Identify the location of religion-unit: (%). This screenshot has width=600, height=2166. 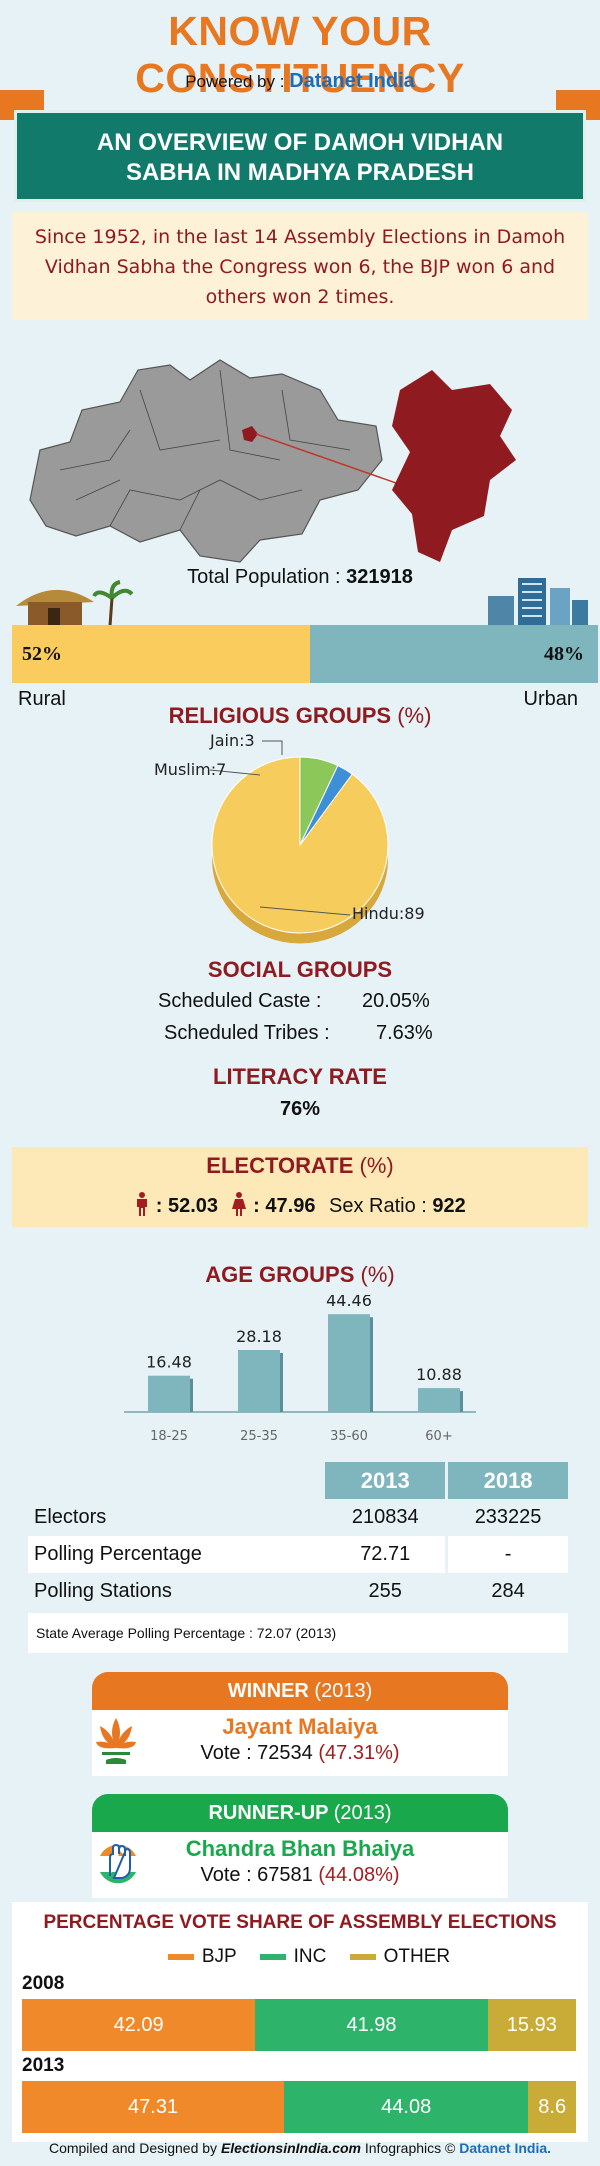
(414, 715).